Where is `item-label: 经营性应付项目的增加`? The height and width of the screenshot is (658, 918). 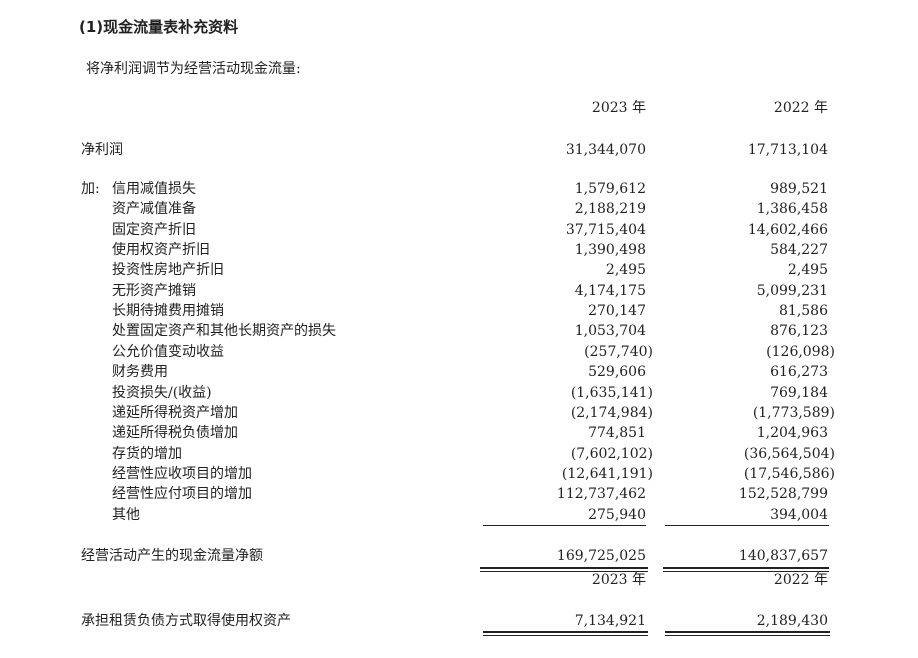
item-label: 经营性应付项目的增加 is located at coordinates (182, 494).